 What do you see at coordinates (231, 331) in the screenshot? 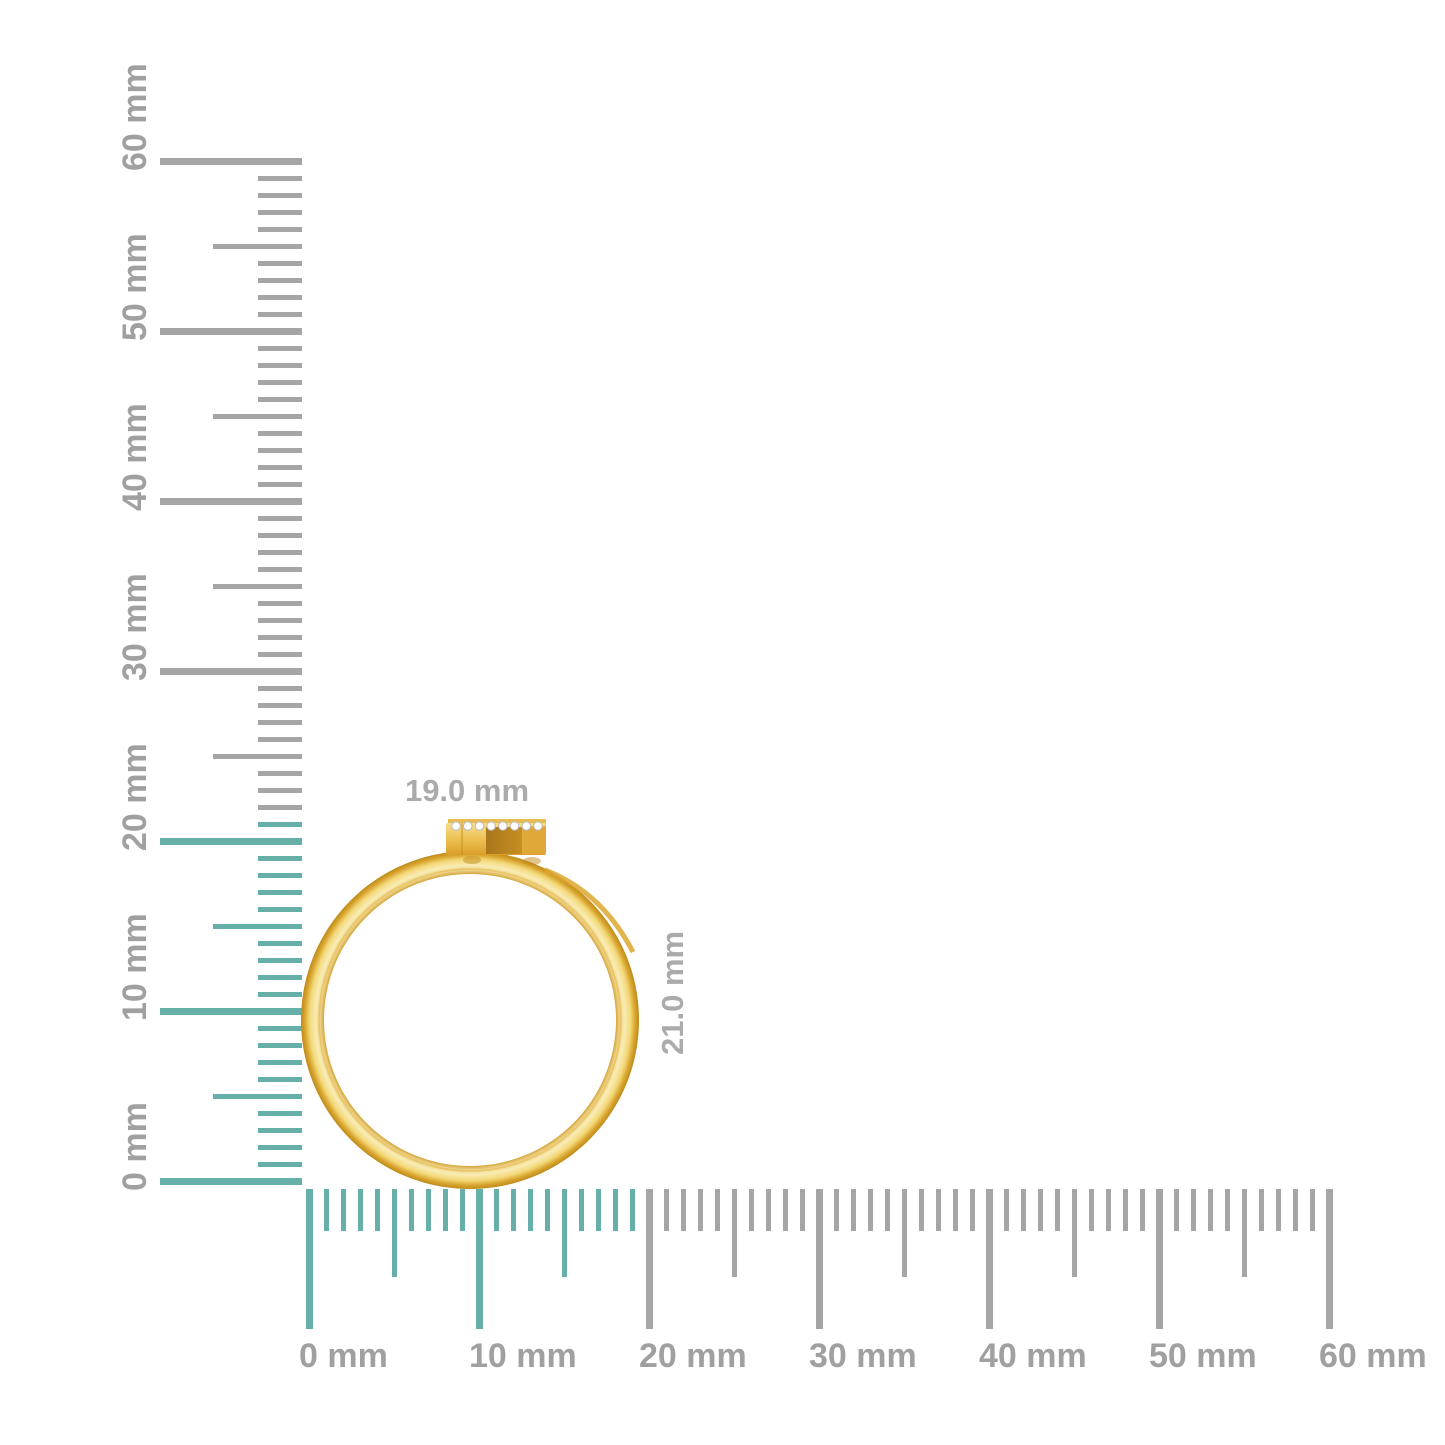
I see `vruler-tick-50mm` at bounding box center [231, 331].